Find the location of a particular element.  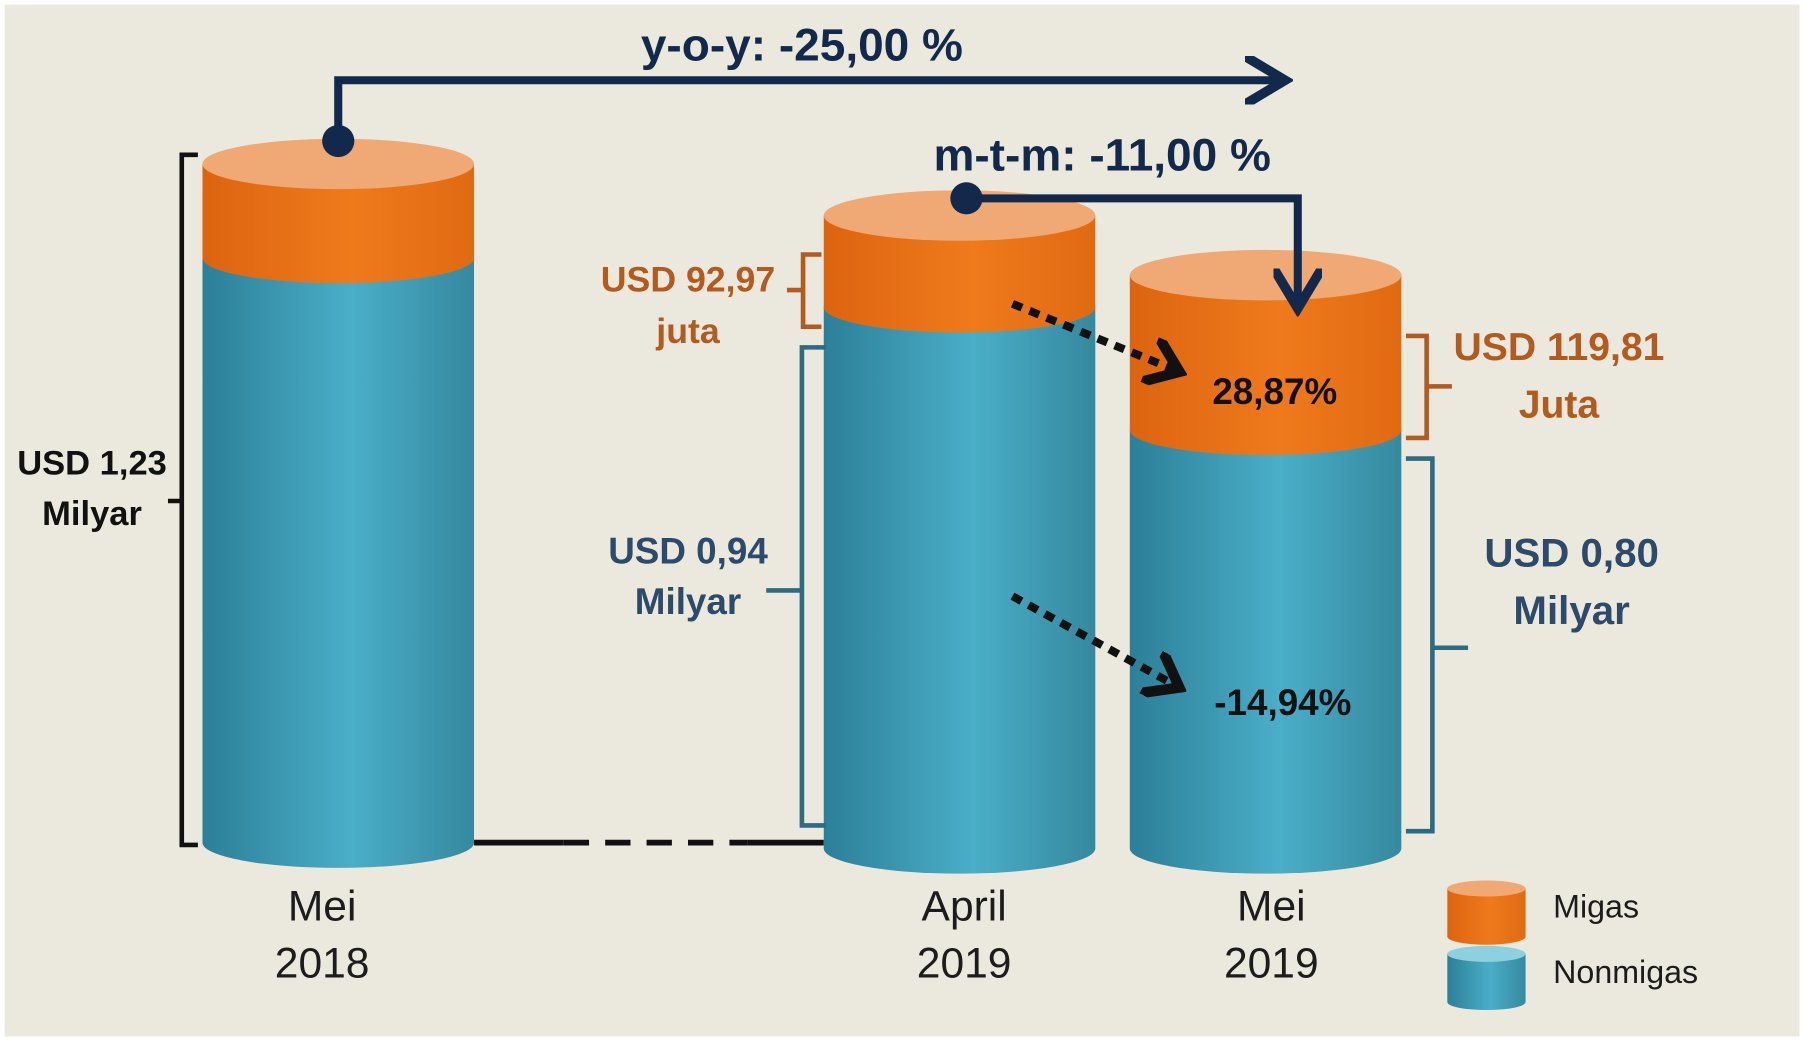

yoy-arrow is located at coordinates (805, 111).